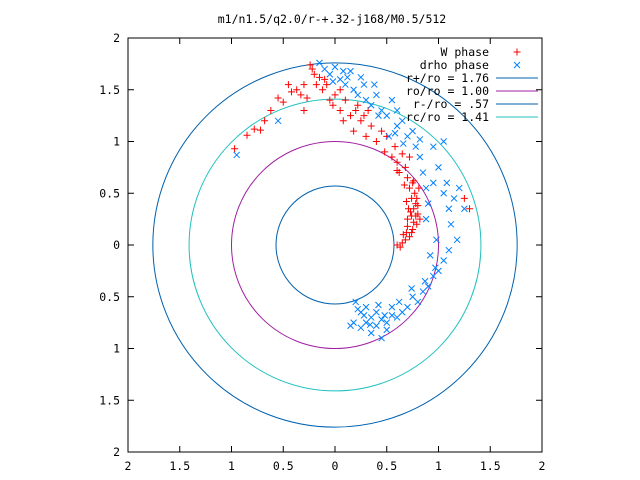  Describe the element at coordinates (283, 466) in the screenshot. I see `x-tick-label: 0.5` at that location.